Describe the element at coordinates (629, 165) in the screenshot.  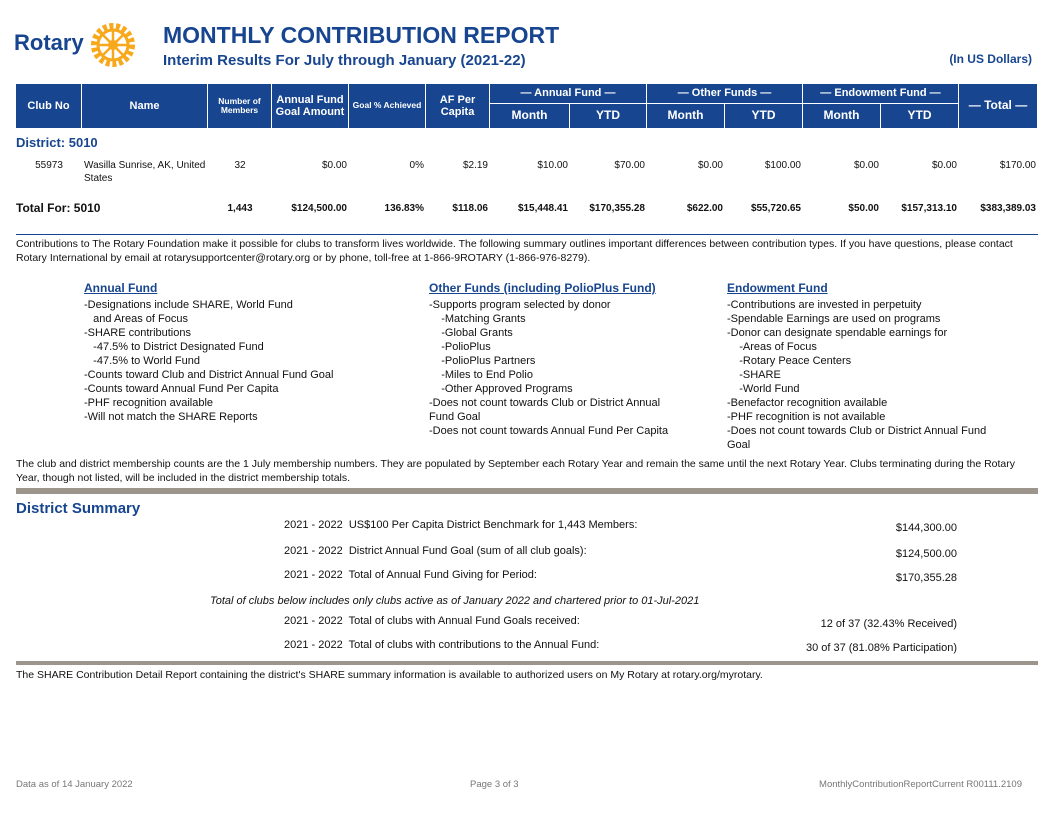
I see `cell: $70.00` at that location.